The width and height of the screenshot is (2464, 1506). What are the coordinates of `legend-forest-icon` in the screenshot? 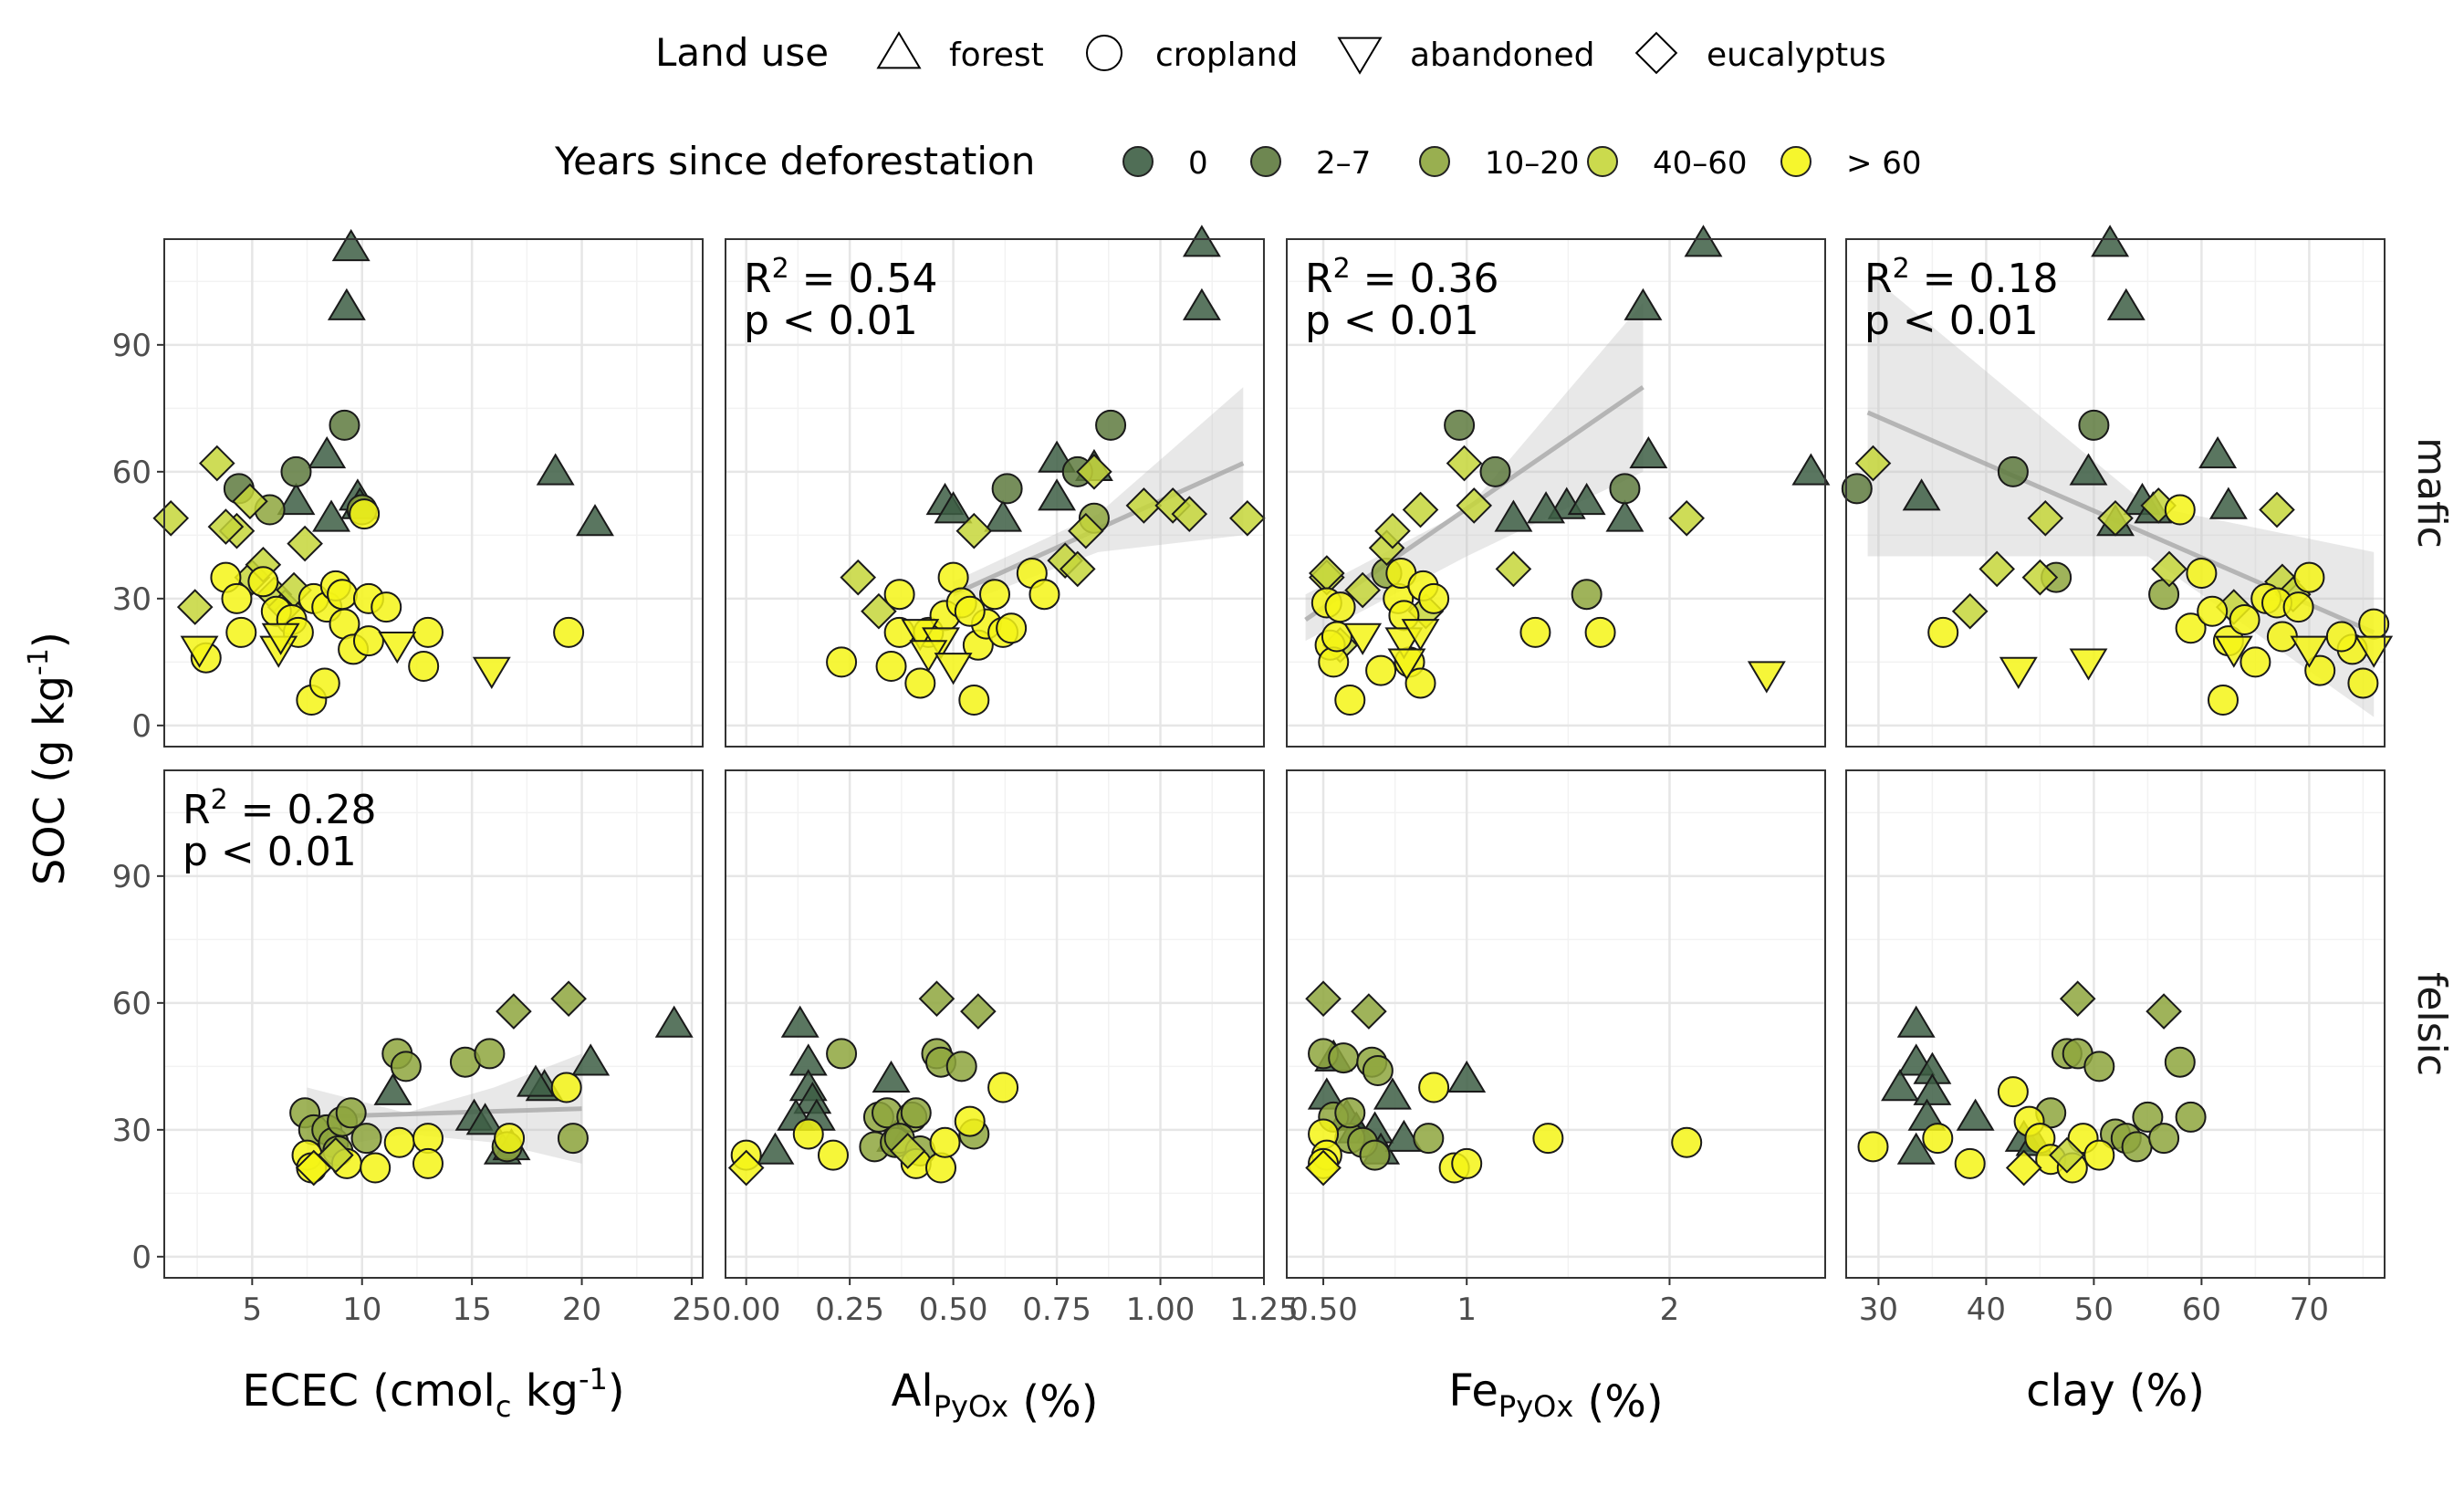 It's located at (899, 50).